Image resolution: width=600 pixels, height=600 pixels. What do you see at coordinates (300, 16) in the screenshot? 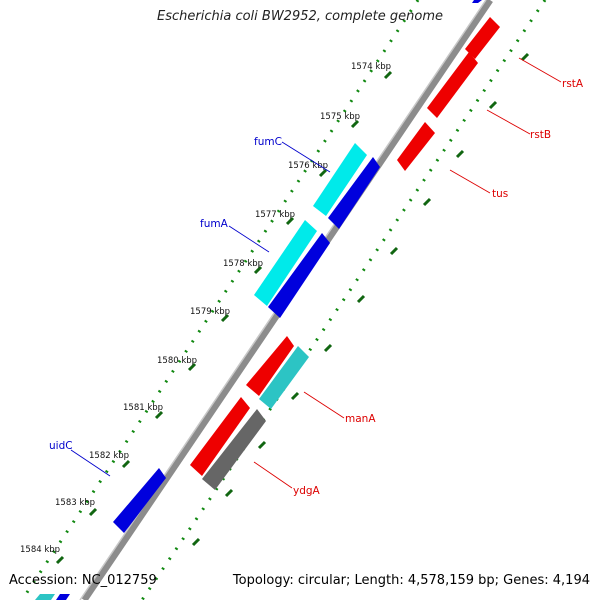
I see `map-title: Escherichia coli BW2952, complete genome` at bounding box center [300, 16].